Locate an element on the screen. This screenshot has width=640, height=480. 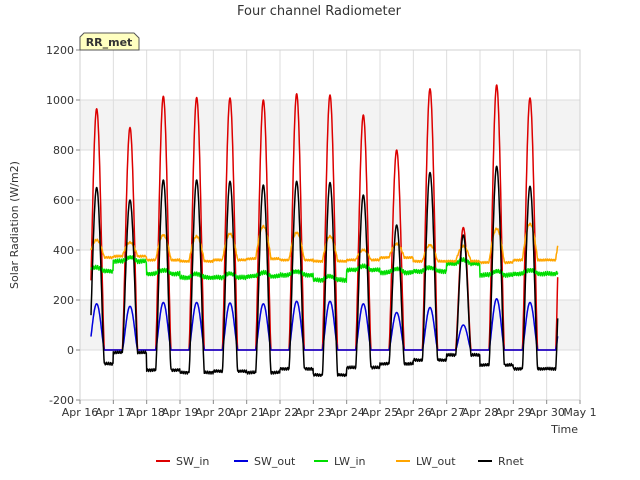
y-tick-label: 200 is located at coordinates (63, 300).